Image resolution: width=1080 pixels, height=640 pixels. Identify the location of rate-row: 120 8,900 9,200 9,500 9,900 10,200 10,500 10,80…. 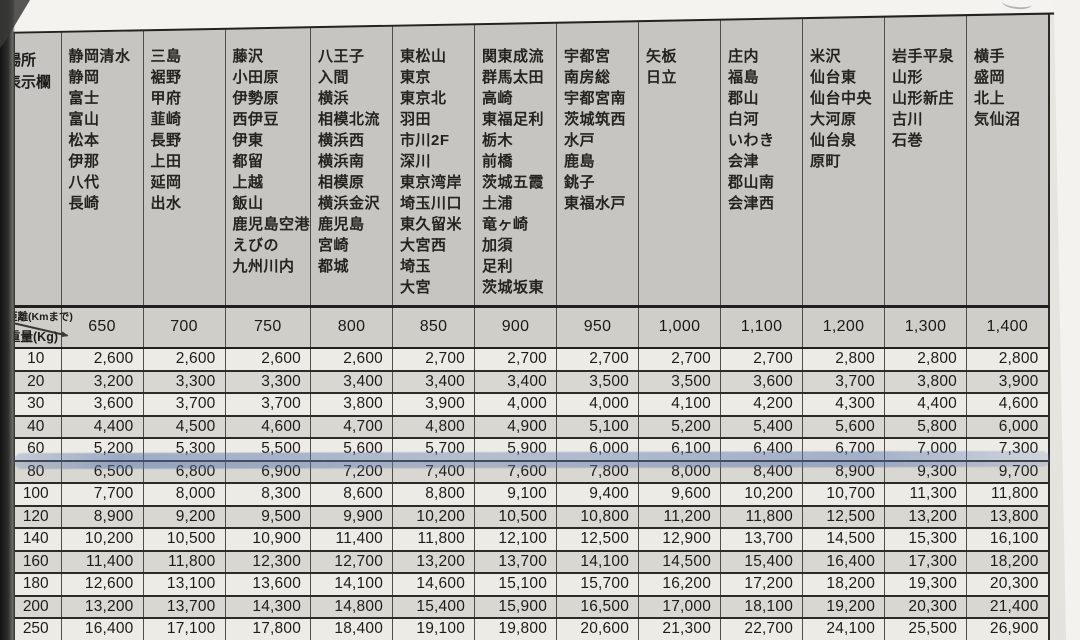
(531, 516).